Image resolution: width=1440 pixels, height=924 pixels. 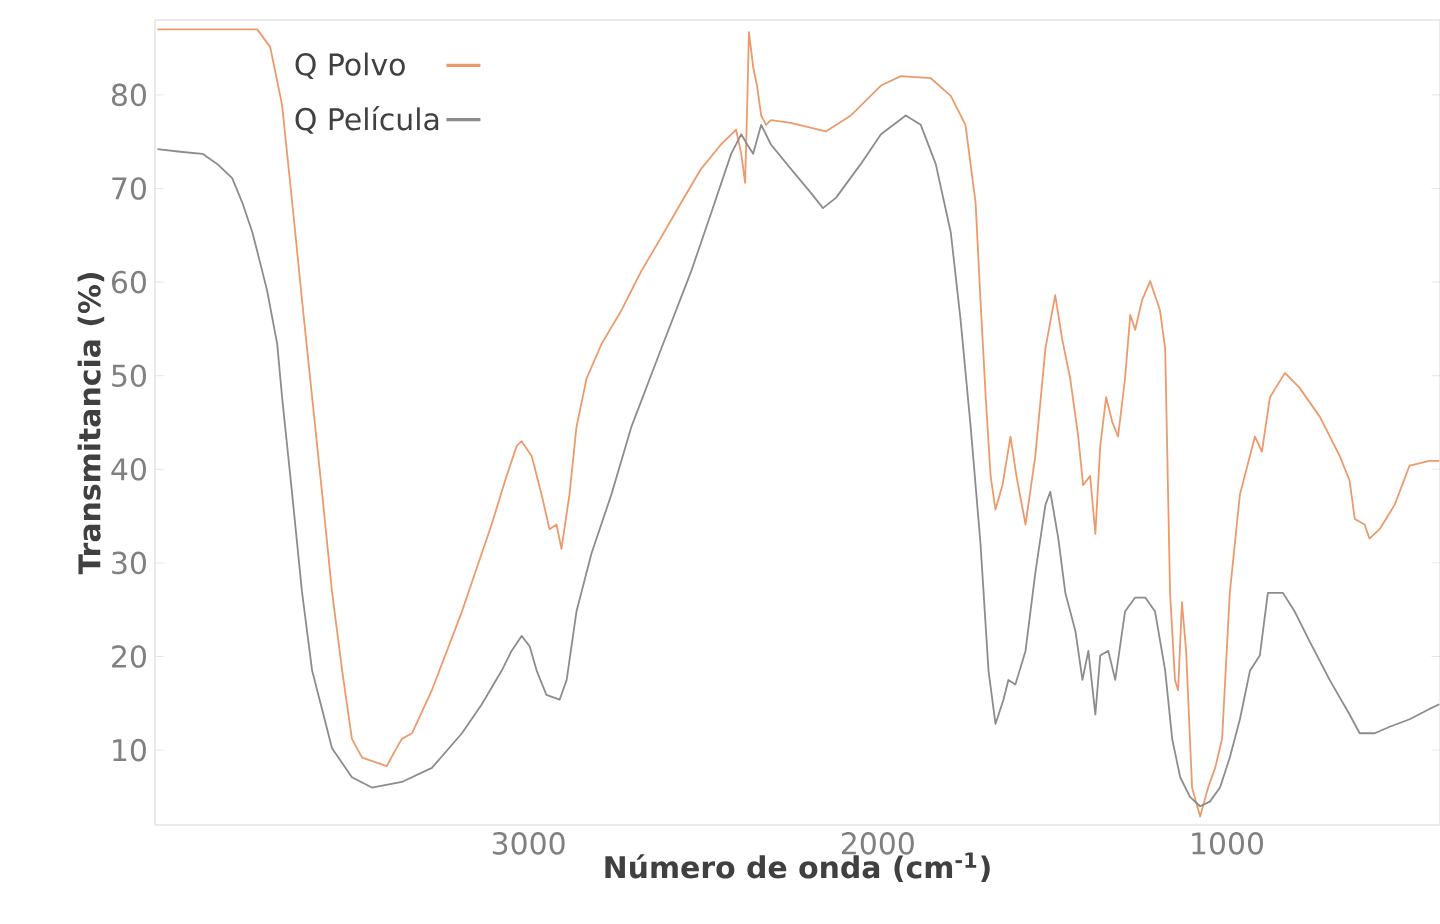 I want to click on x-tick-label: 3000, so click(x=528, y=843).